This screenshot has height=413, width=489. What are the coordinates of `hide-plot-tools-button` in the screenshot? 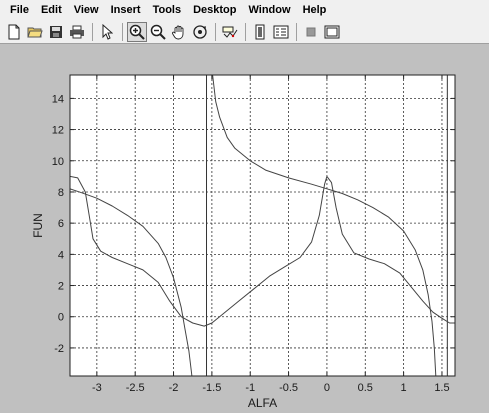 It's located at (311, 32).